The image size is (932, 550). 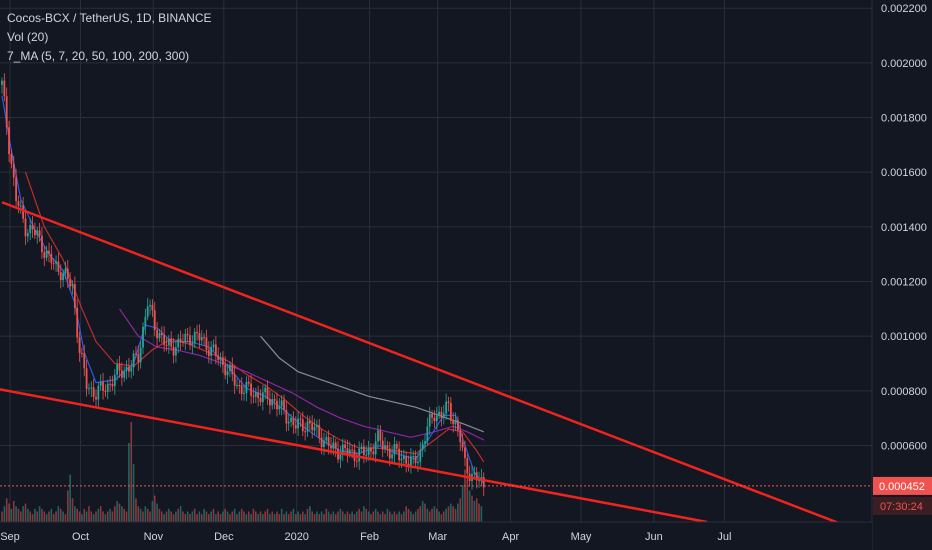 I want to click on symbol-title: Cocos-BCX / TetherUS, 1D, BINANCE, so click(x=109, y=18).